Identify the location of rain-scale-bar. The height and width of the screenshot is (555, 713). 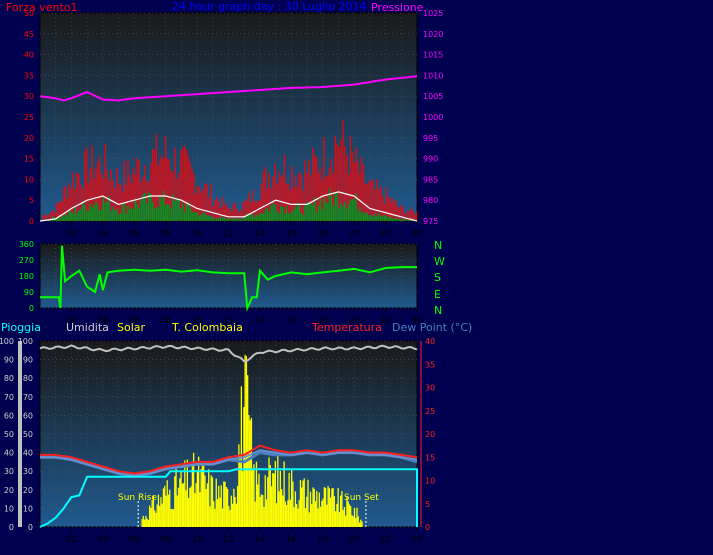
(20, 434).